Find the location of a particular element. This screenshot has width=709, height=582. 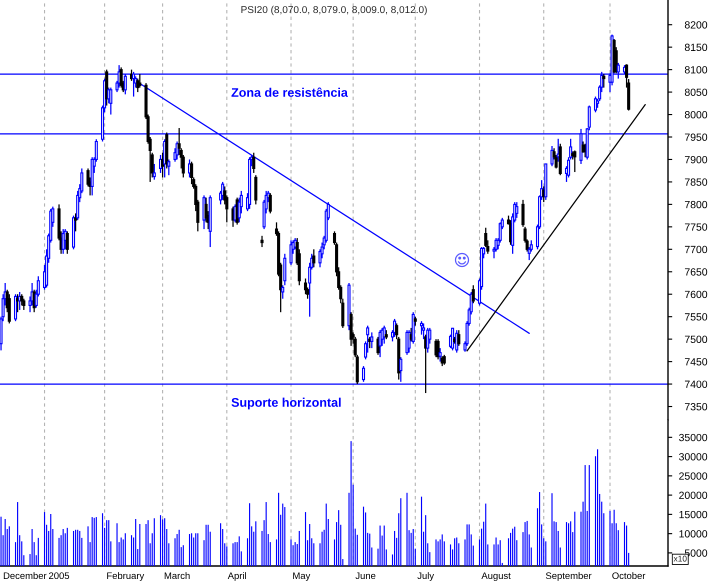

y-tick-label: 7550 is located at coordinates (696, 317).